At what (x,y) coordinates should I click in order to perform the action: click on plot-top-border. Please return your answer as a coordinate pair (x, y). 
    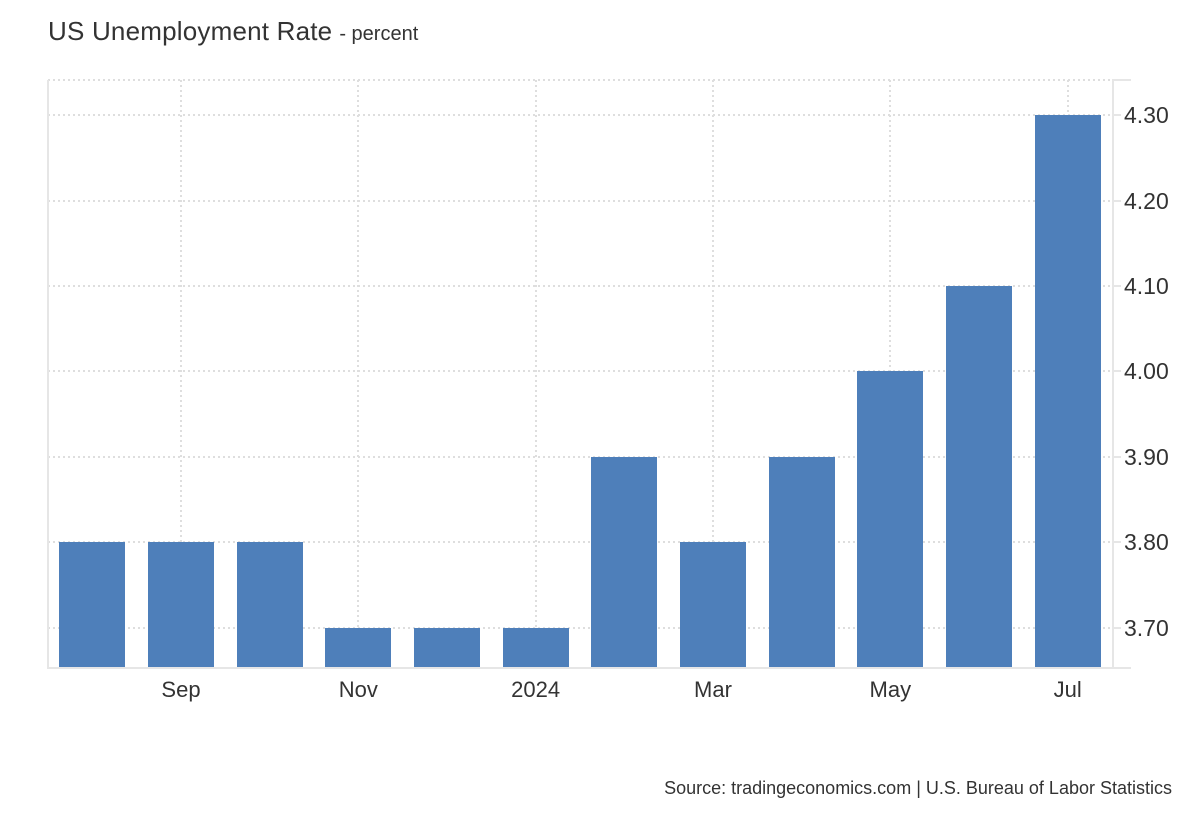
    Looking at the image, I should click on (580, 80).